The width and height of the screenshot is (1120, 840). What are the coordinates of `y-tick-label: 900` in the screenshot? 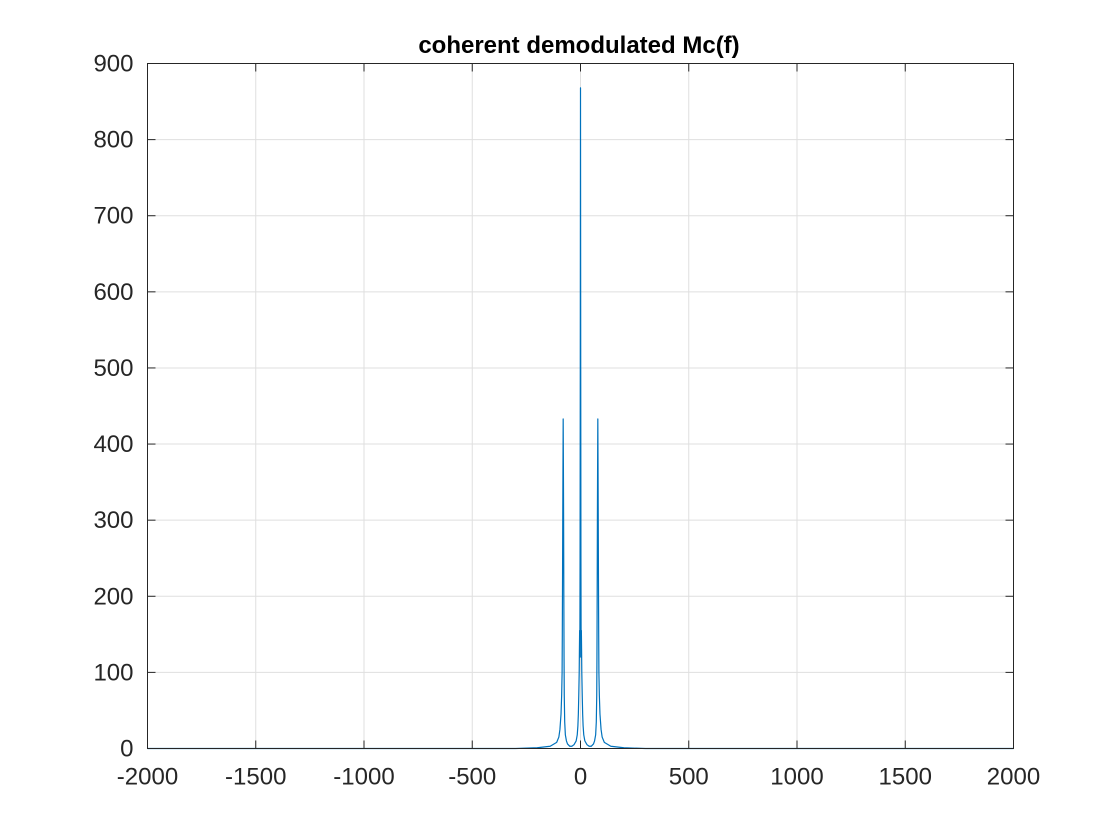 It's located at (113, 64).